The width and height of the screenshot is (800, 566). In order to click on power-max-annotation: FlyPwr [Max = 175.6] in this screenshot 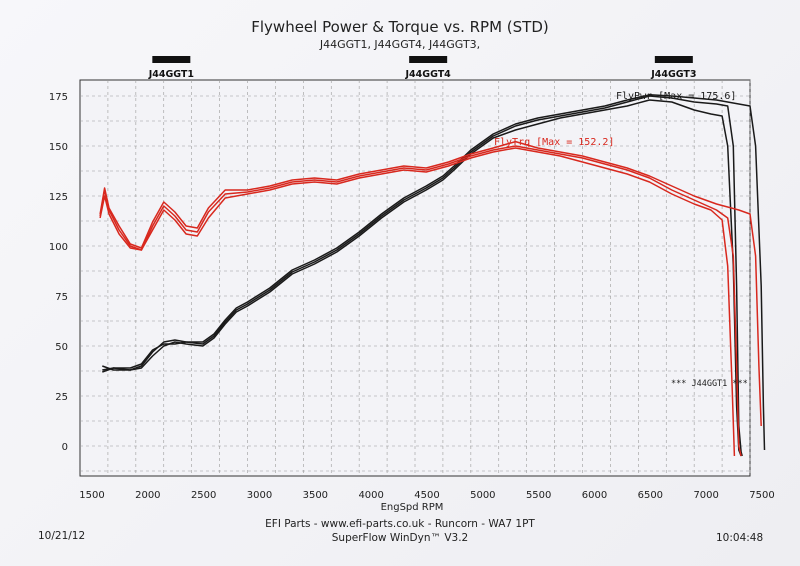, I will do `click(676, 96)`.